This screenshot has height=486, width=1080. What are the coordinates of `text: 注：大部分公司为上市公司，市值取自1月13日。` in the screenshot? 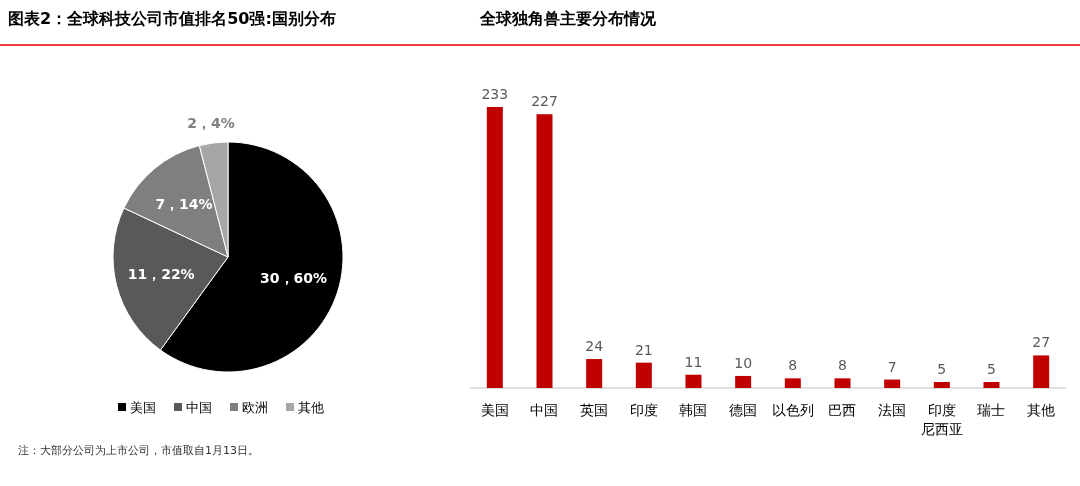 It's located at (138, 450).